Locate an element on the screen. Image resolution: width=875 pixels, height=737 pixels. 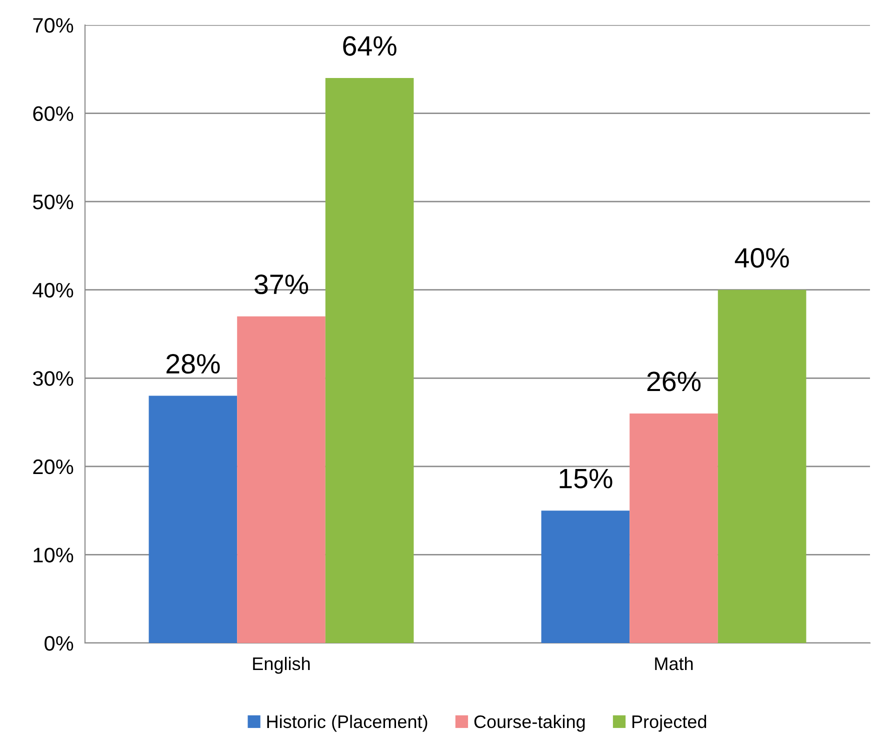
data-label: 40% is located at coordinates (761, 258).